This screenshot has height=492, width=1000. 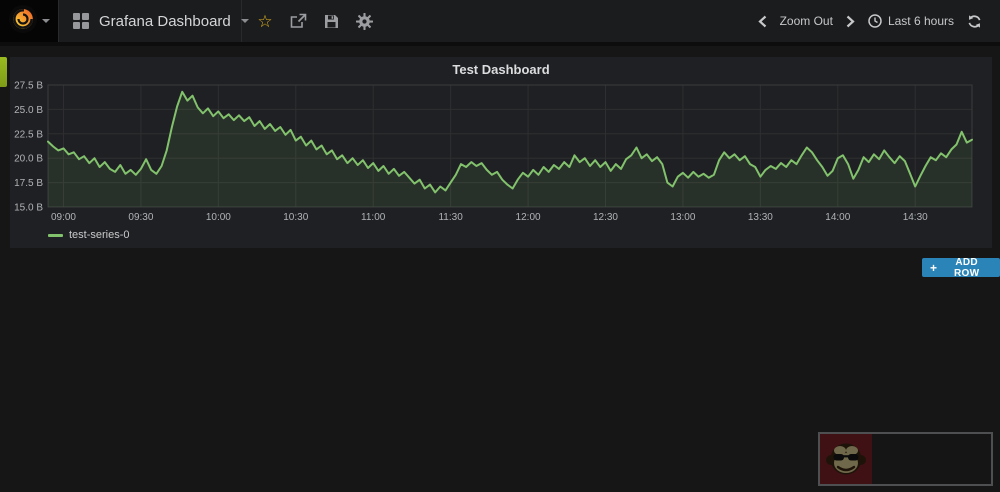 I want to click on save-icon, so click(x=331, y=21).